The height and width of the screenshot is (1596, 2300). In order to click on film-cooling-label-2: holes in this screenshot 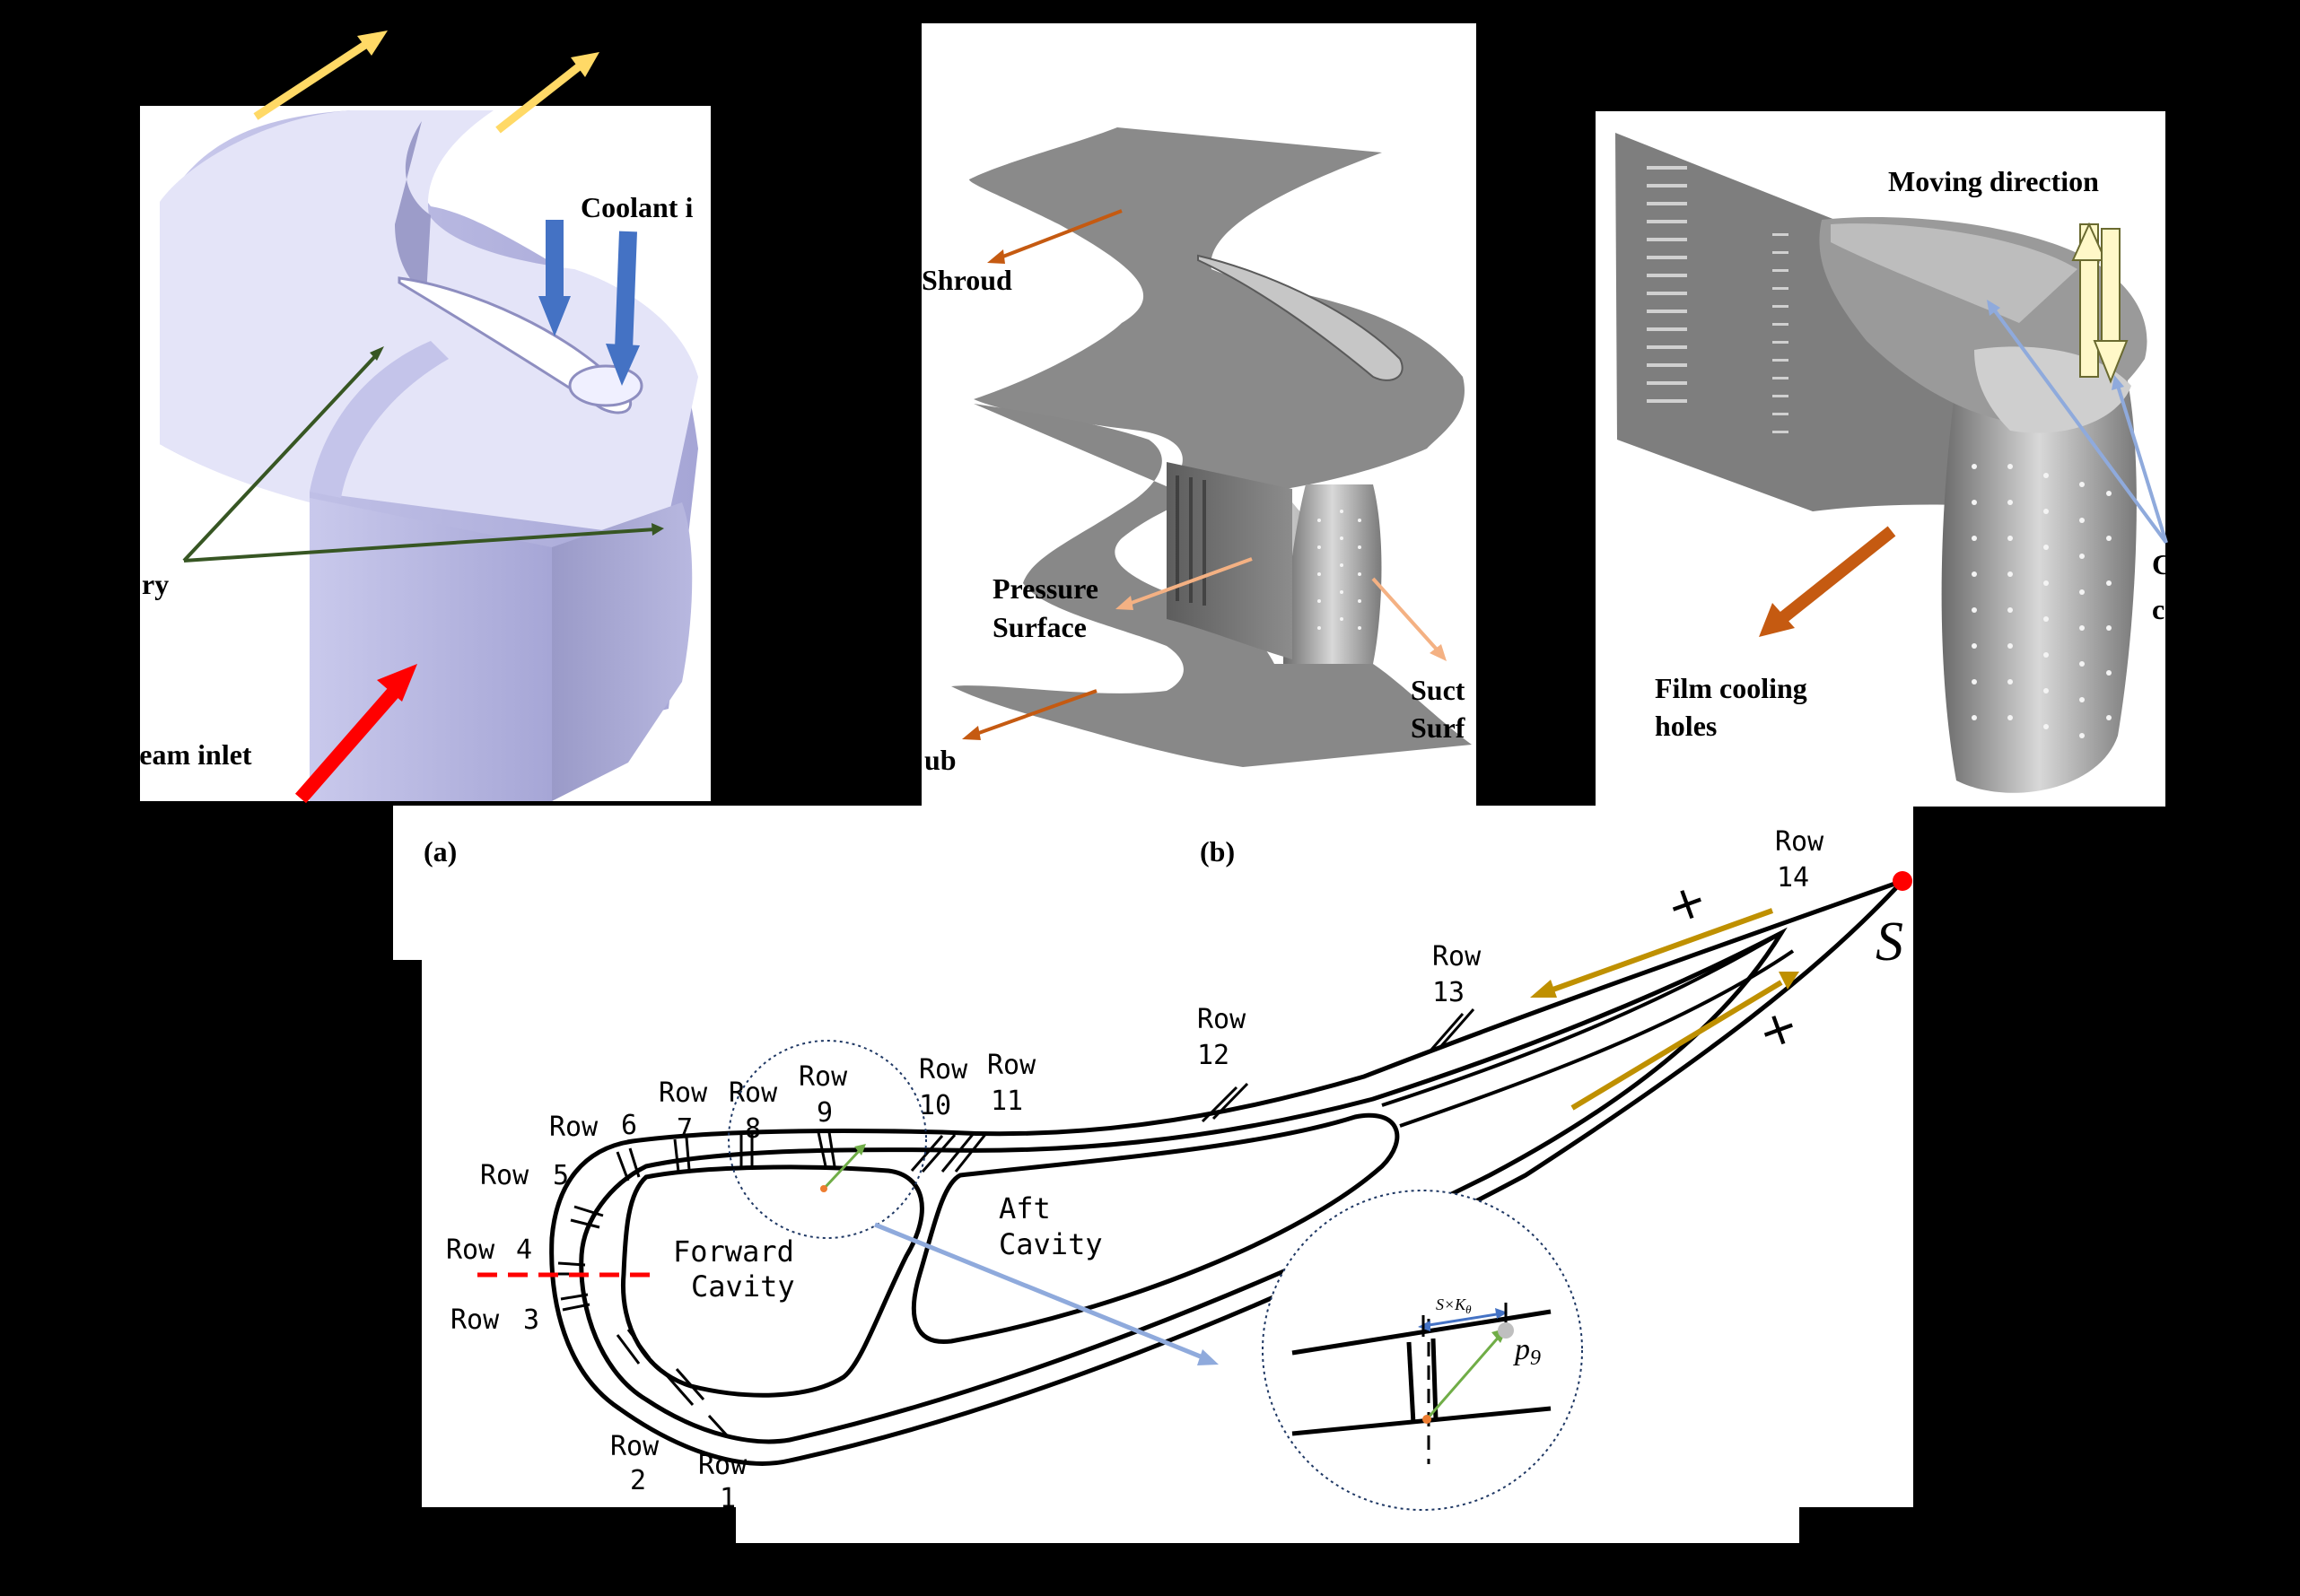, I will do `click(1686, 726)`.